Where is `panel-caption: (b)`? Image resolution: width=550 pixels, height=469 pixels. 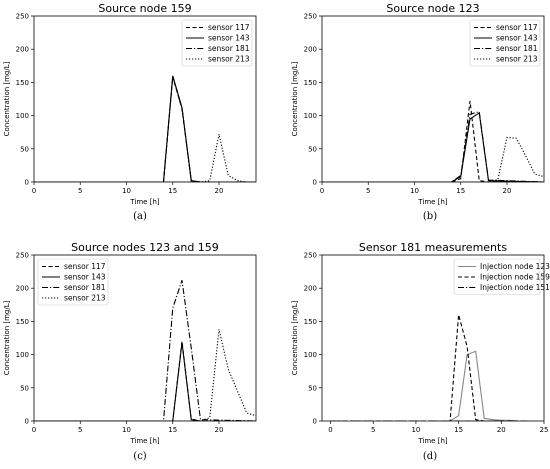
panel-caption: (b) is located at coordinates (430, 216).